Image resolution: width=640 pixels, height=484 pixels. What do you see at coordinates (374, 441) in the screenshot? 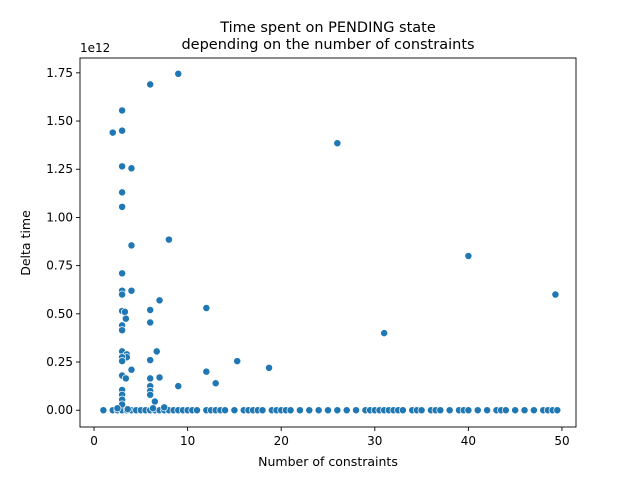
I see `x-tick-label: 30` at bounding box center [374, 441].